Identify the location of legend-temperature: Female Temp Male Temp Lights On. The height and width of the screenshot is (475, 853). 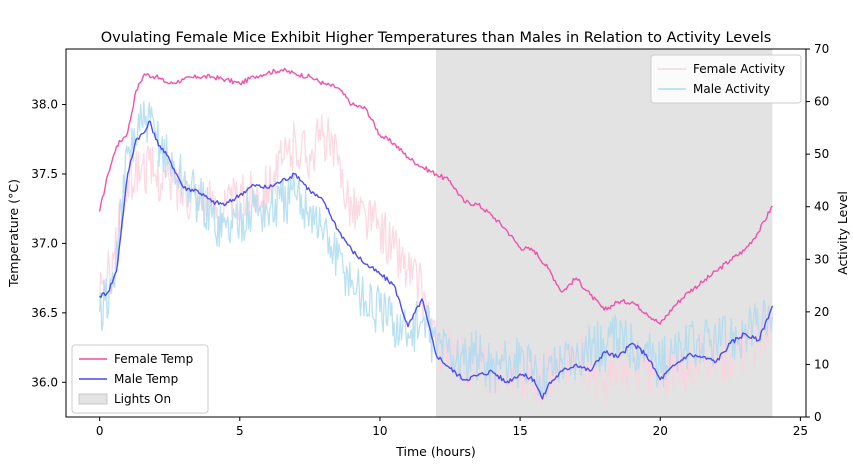
(140, 379).